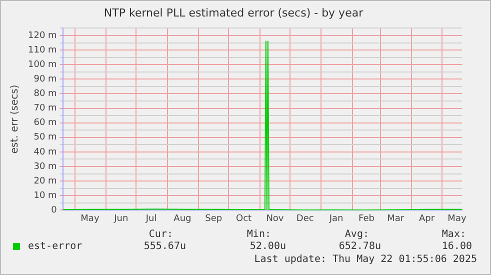 The height and width of the screenshot is (275, 491). What do you see at coordinates (160, 234) in the screenshot?
I see `text: Cur:` at bounding box center [160, 234].